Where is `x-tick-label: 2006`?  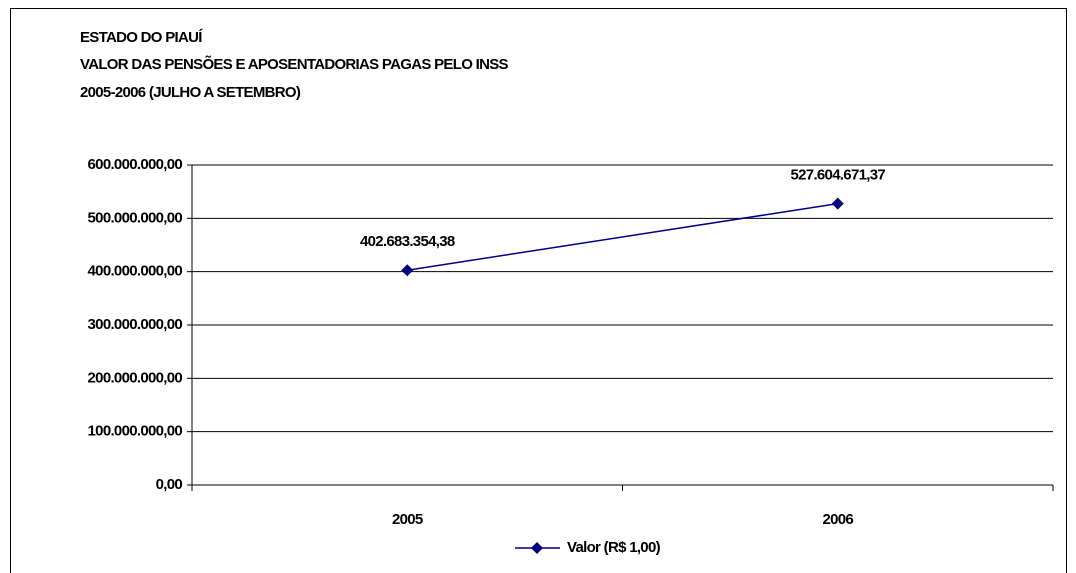 x-tick-label: 2006 is located at coordinates (837, 519).